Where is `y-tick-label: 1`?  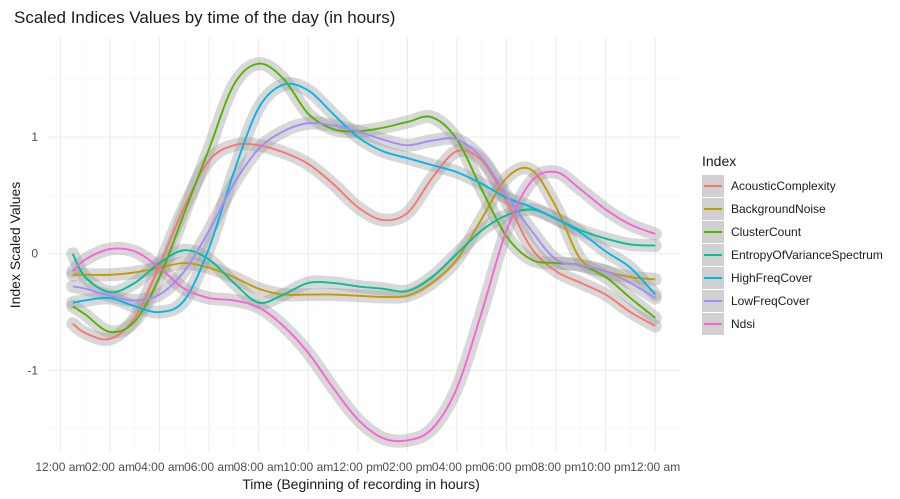
y-tick-label: 1 is located at coordinates (34, 137).